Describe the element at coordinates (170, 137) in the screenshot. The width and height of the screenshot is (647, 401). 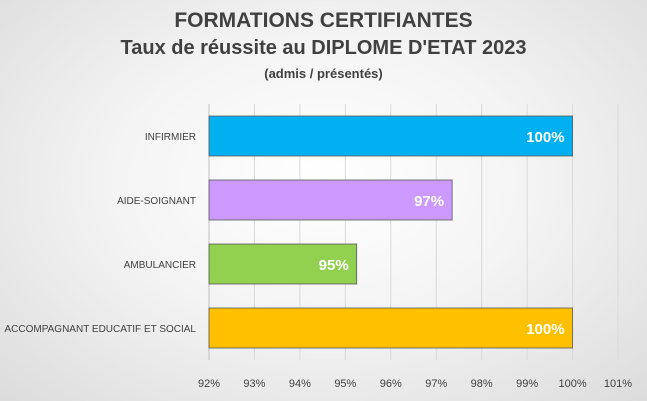
I see `category-label: INFIRMIER` at that location.